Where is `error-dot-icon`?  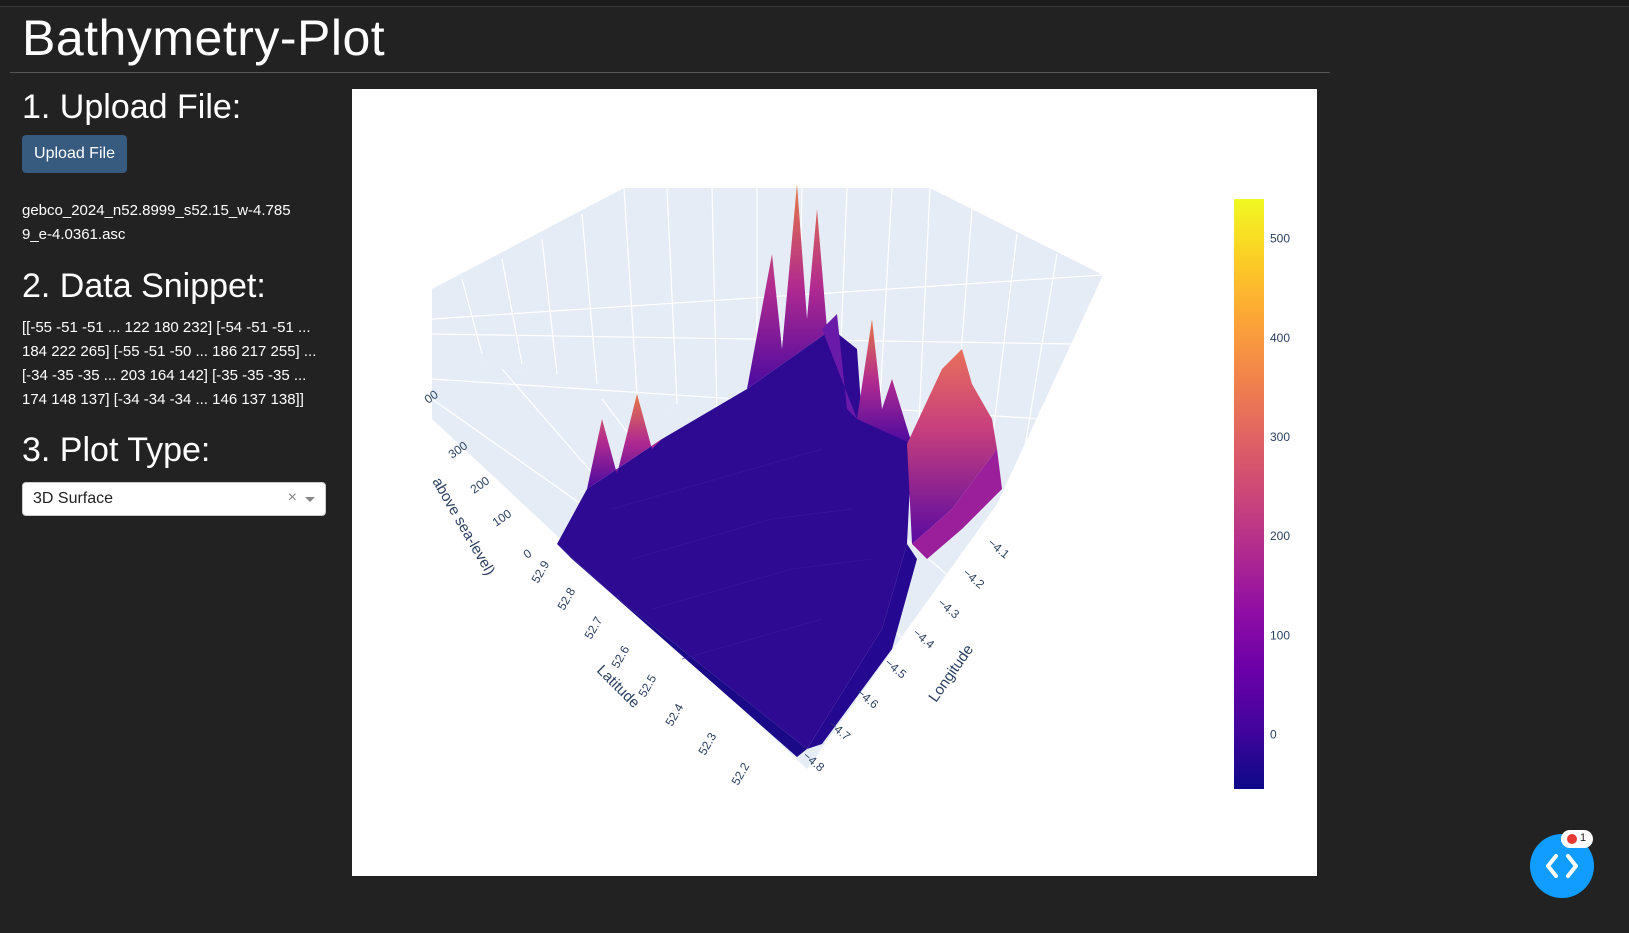
error-dot-icon is located at coordinates (1572, 839).